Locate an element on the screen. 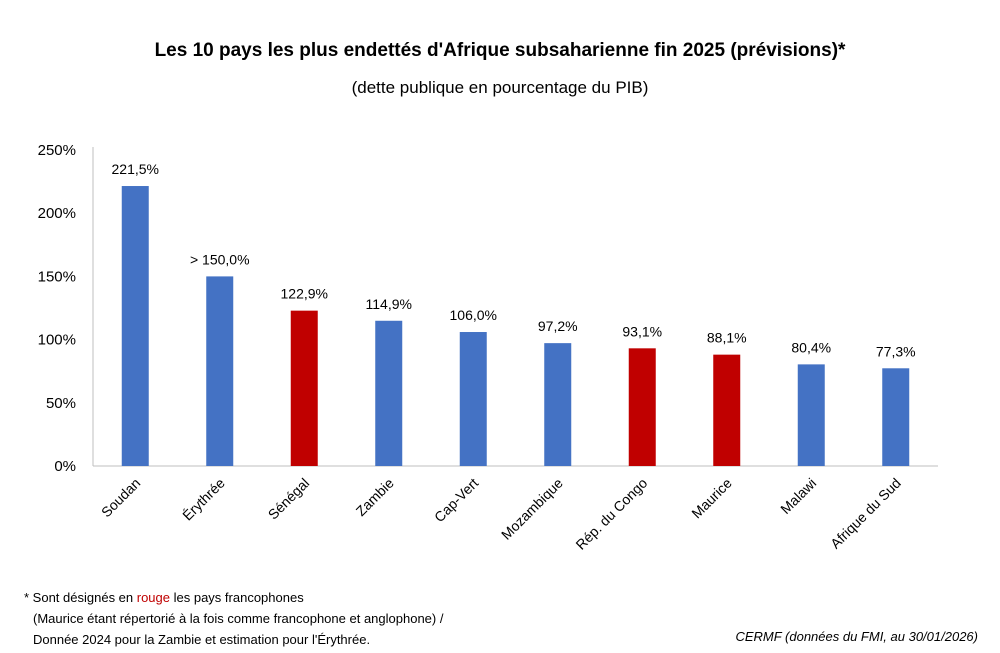 The width and height of the screenshot is (1000, 653). footnote-line1-prefix: * Sont désignés en is located at coordinates (80, 597).